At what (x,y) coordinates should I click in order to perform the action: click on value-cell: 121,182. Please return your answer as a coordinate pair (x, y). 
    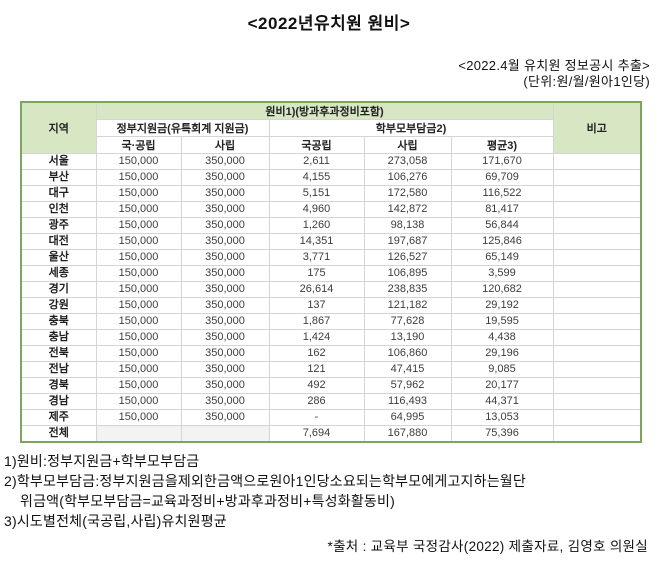
    Looking at the image, I should click on (407, 305).